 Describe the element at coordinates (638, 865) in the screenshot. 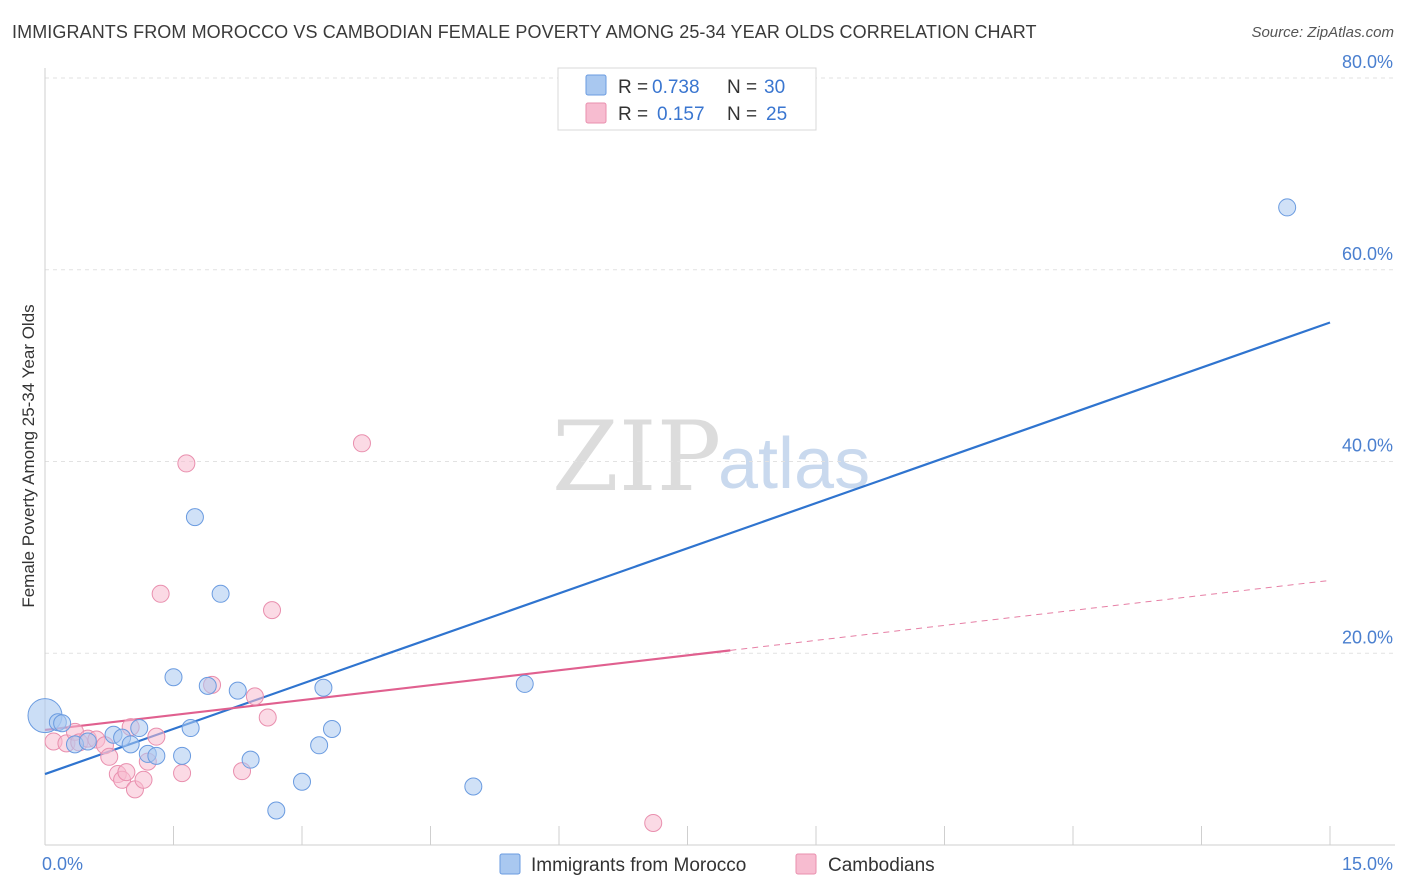

I see `bottom-legend-morocco: Immigrants from Morocco` at that location.